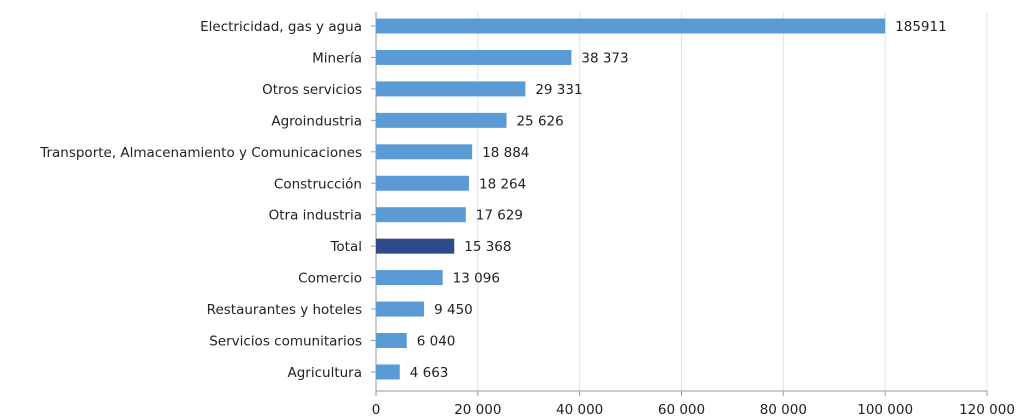  Describe the element at coordinates (337, 58) in the screenshot. I see `category-label: Minería` at that location.